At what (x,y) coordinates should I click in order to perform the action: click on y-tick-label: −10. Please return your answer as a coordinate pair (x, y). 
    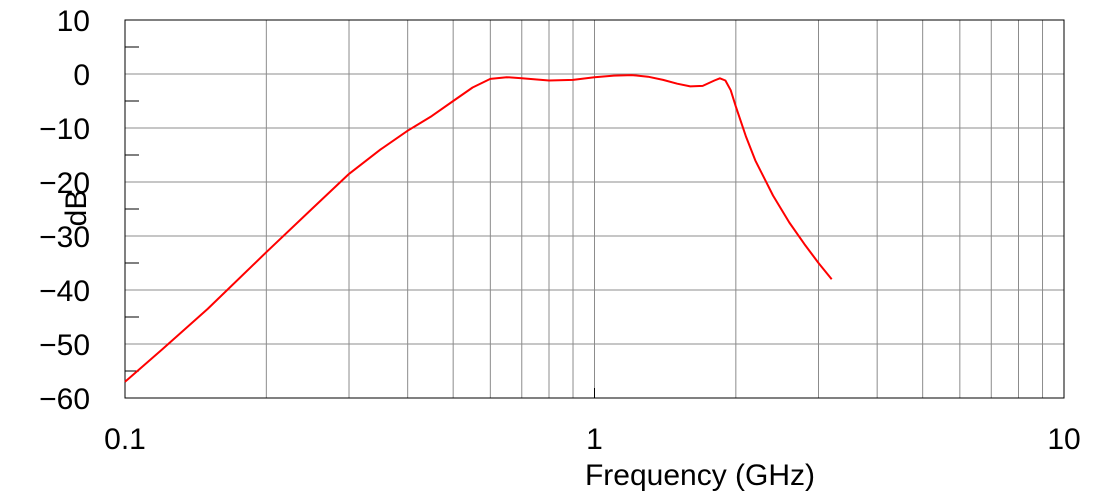
    Looking at the image, I should click on (64, 129).